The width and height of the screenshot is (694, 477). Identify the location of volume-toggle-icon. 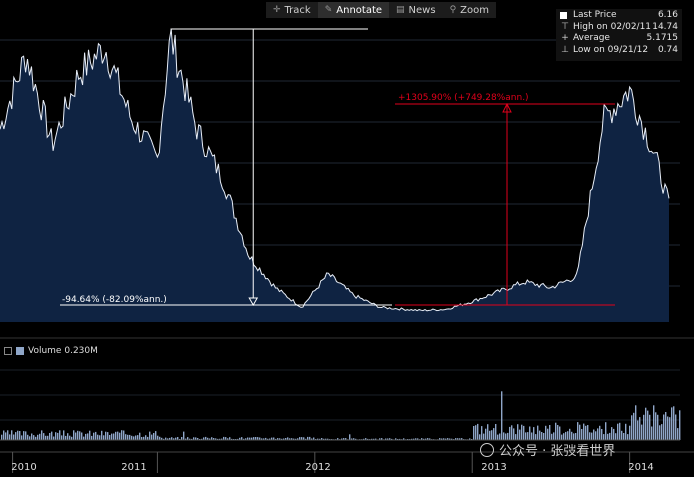
(8, 351).